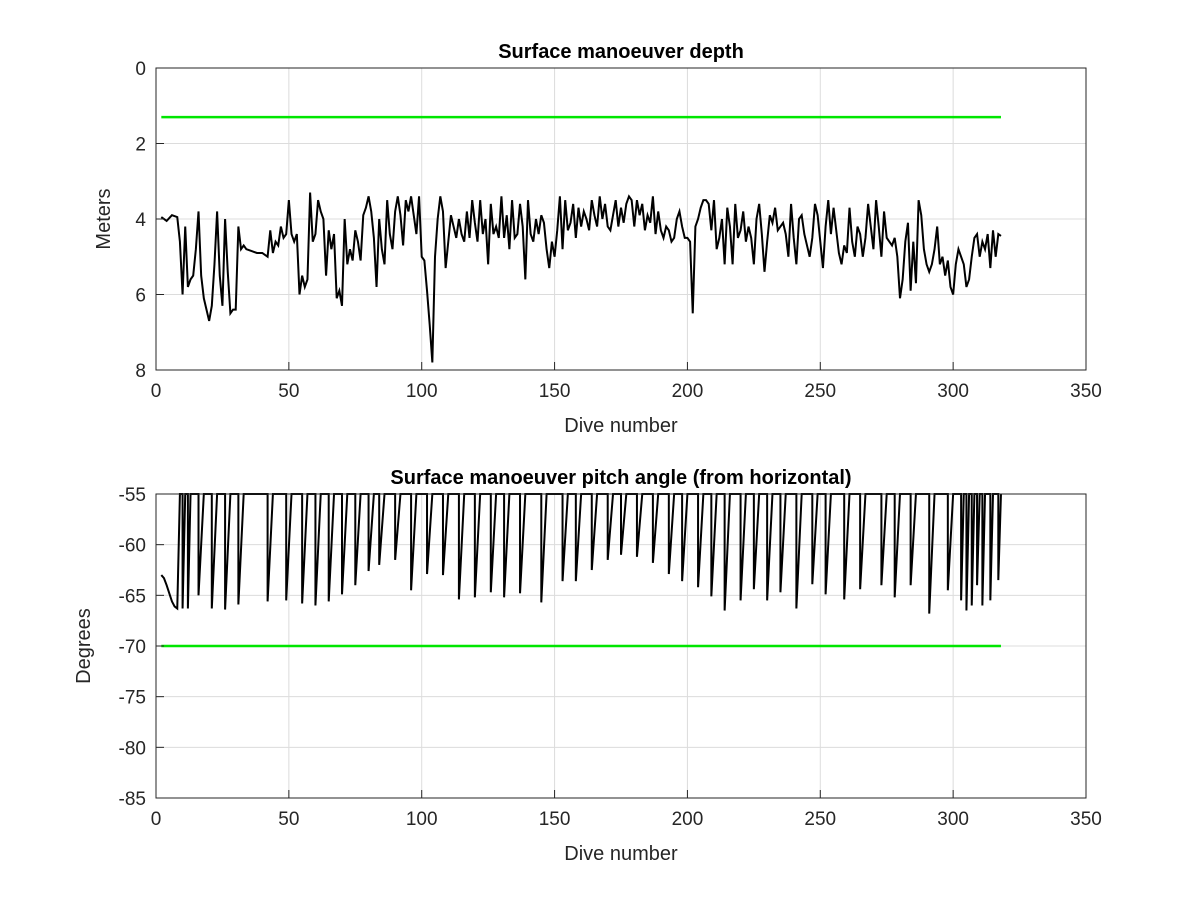  What do you see at coordinates (581, 277) in the screenshot?
I see `depth-series-line` at bounding box center [581, 277].